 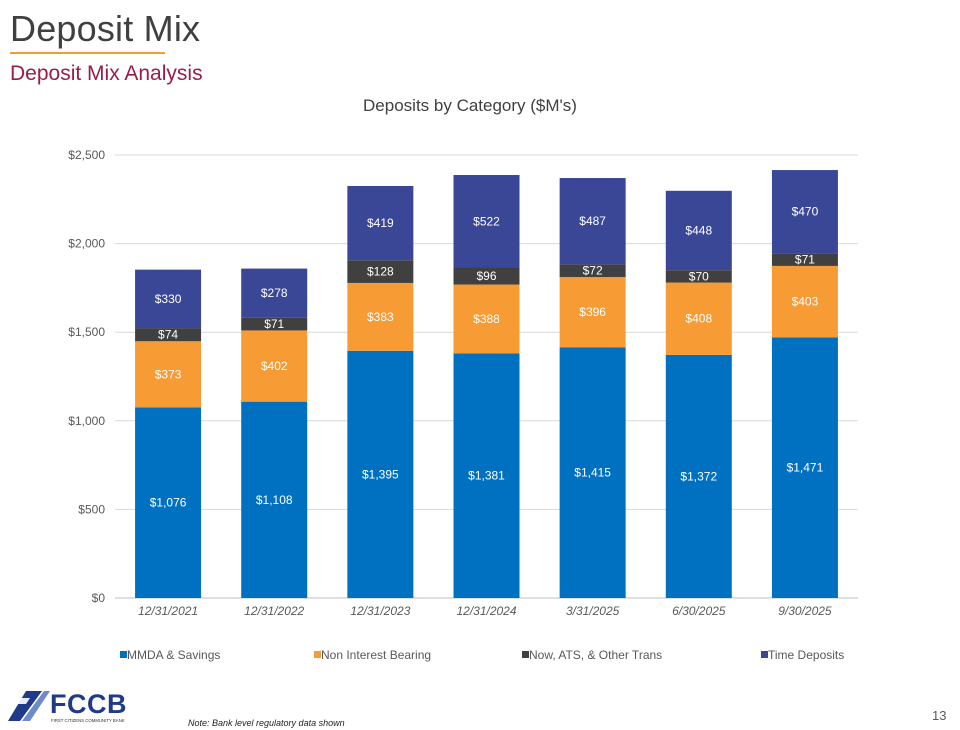 I want to click on data-label: $470, so click(x=805, y=212).